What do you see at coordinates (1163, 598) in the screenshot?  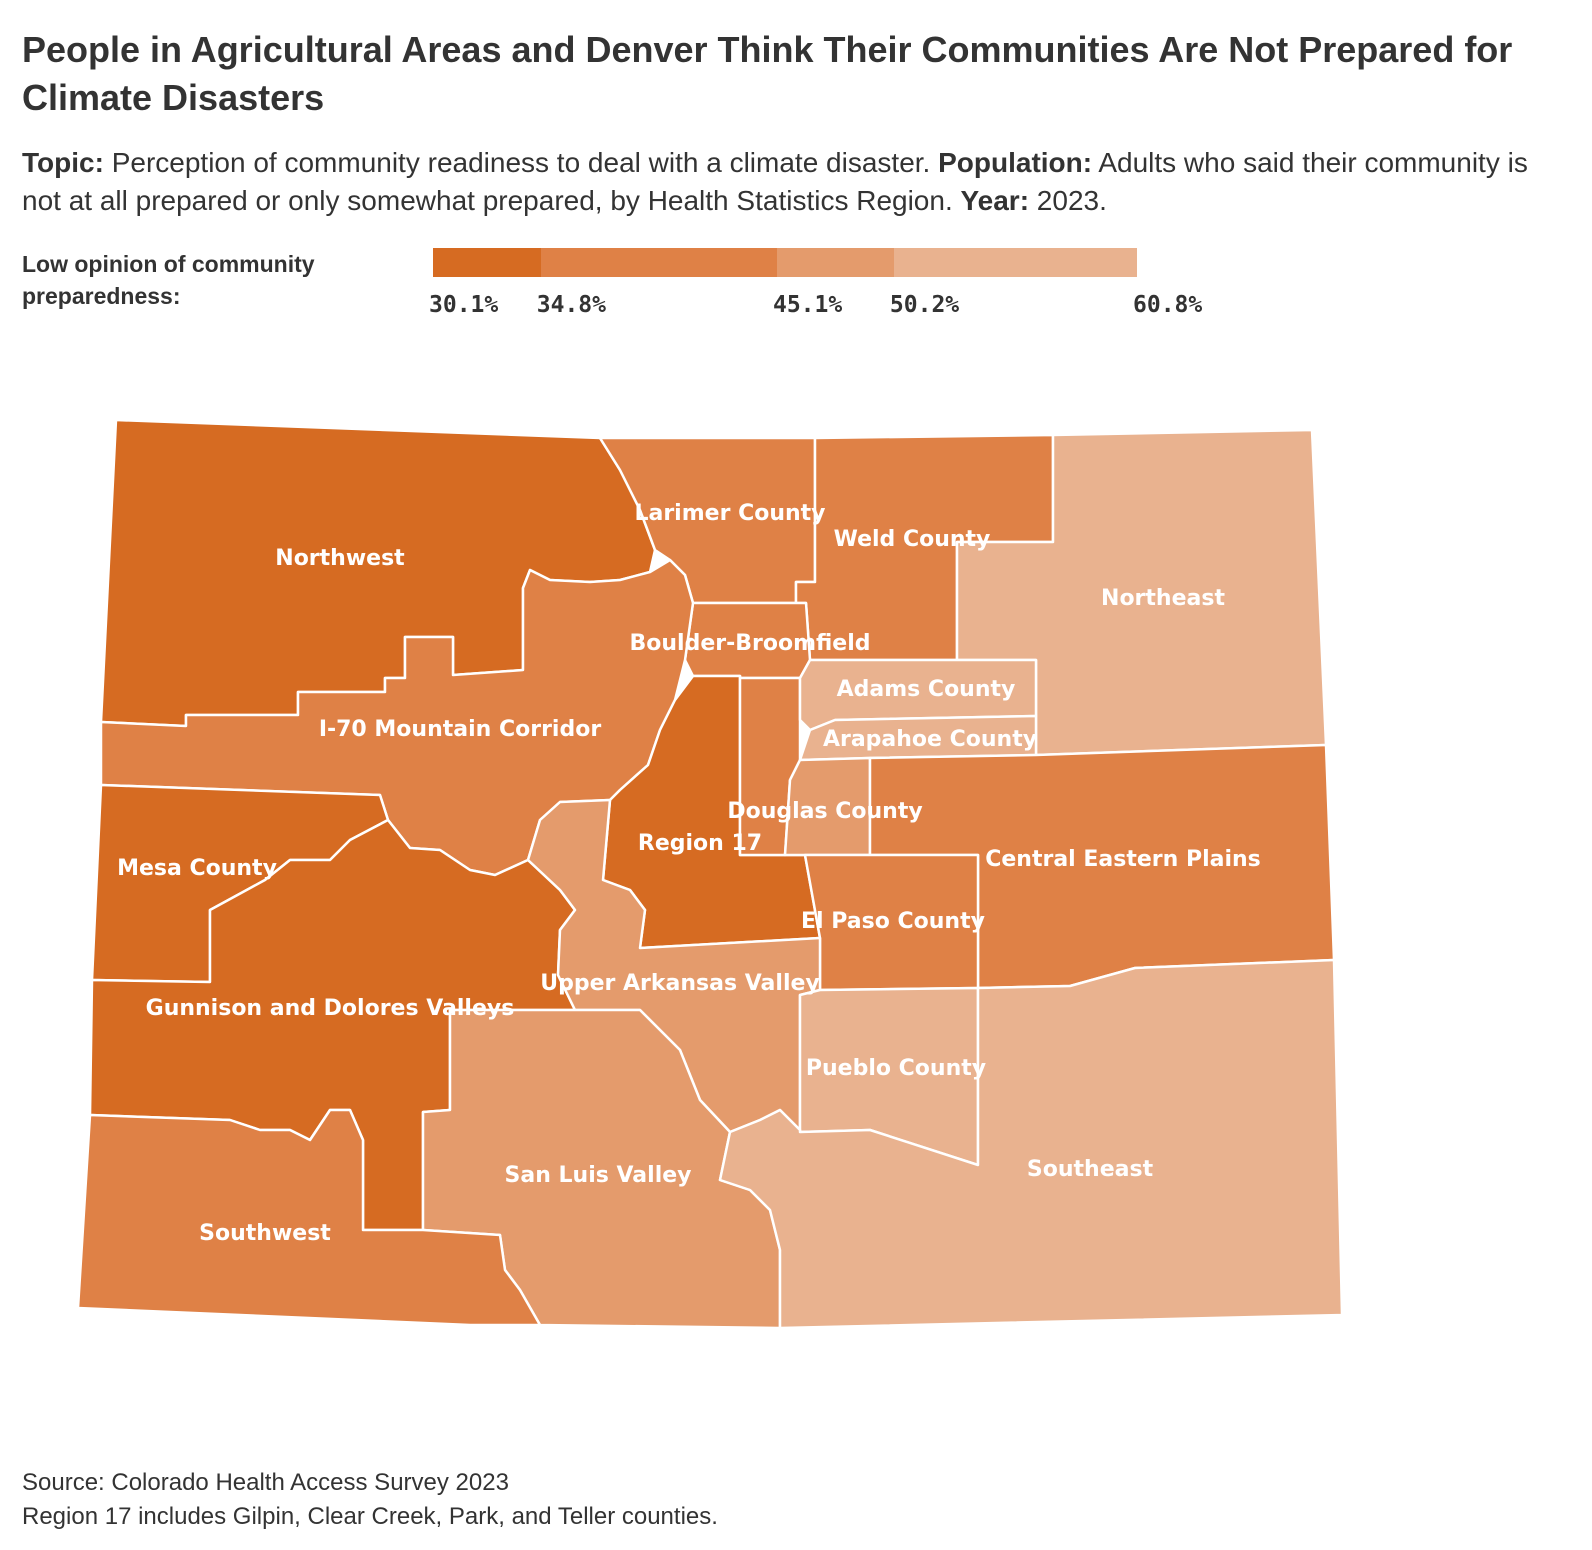 I see `region-label: Northeast` at bounding box center [1163, 598].